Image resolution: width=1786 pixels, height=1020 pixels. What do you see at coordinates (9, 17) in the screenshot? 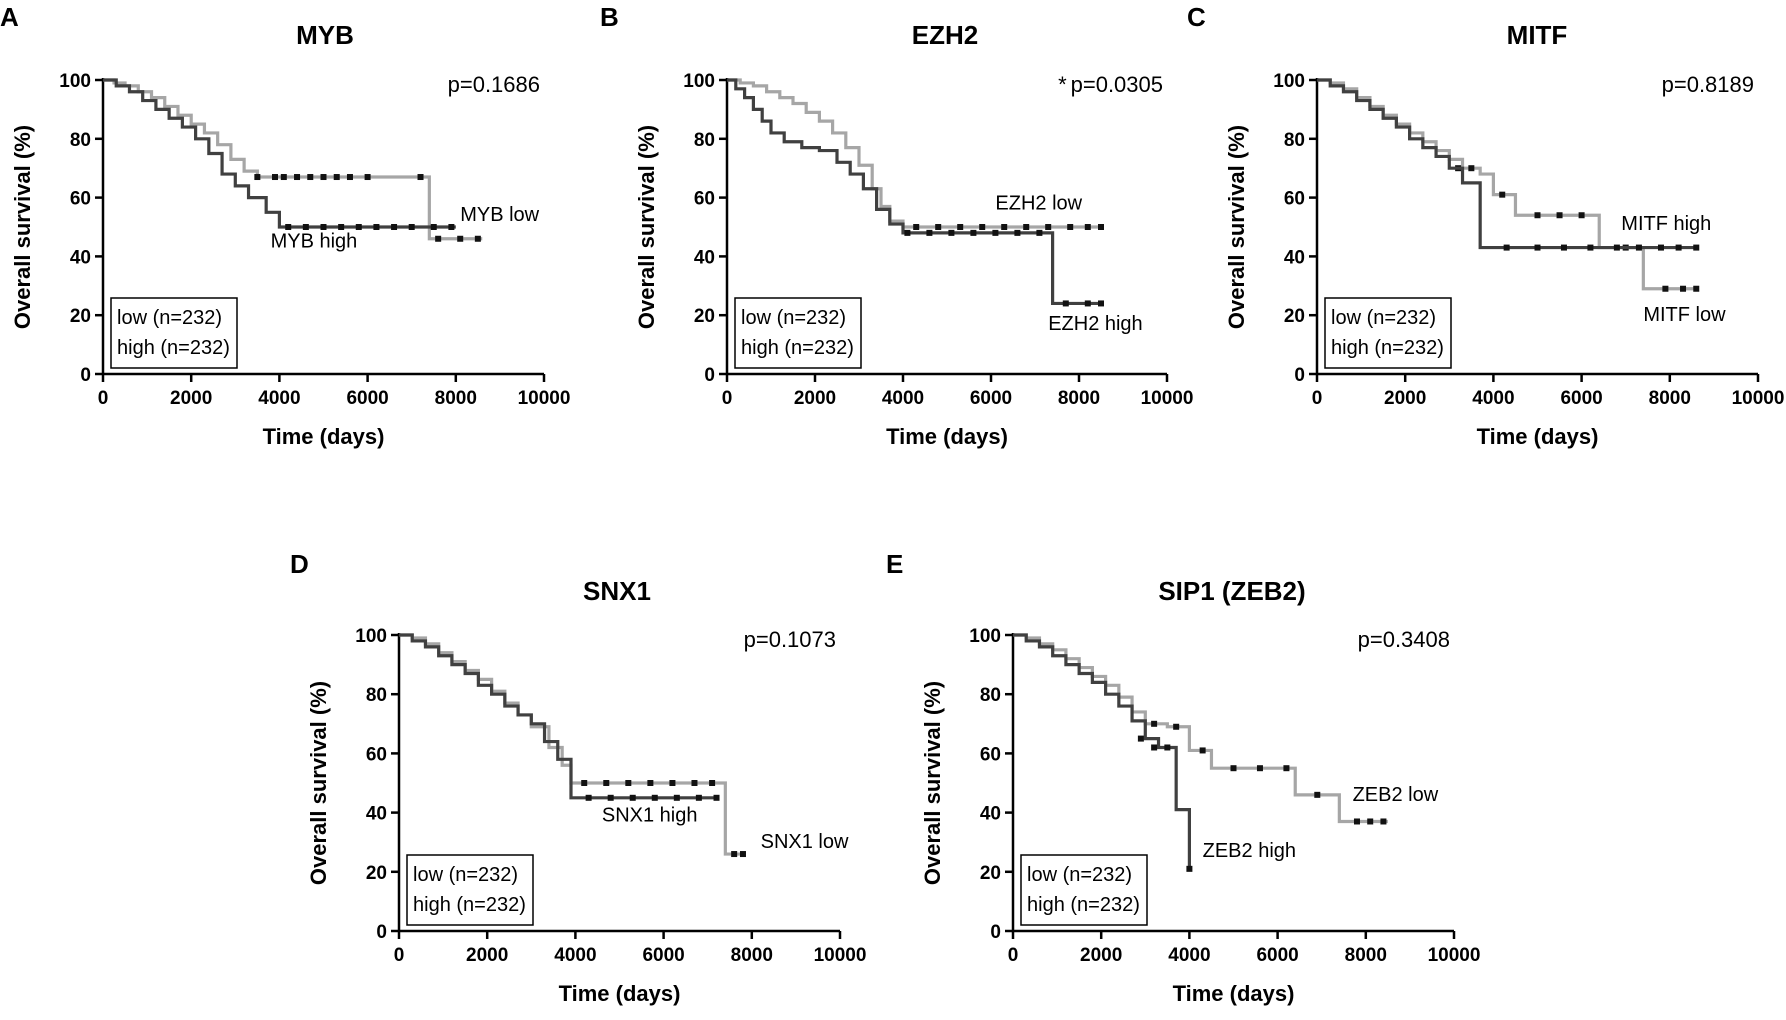
I see `panel-letter: A` at bounding box center [9, 17].